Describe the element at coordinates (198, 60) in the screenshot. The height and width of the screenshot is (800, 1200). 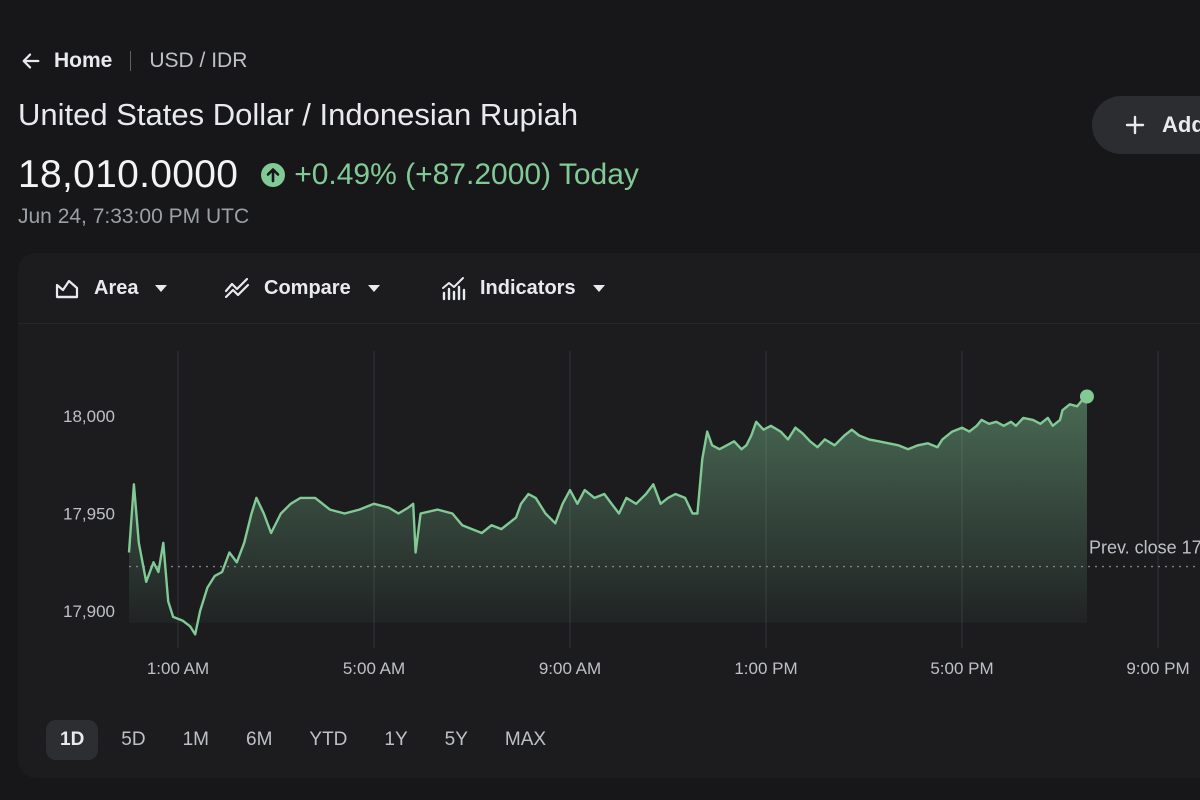
I see `breadcrumb-current-pair: USD / IDR` at that location.